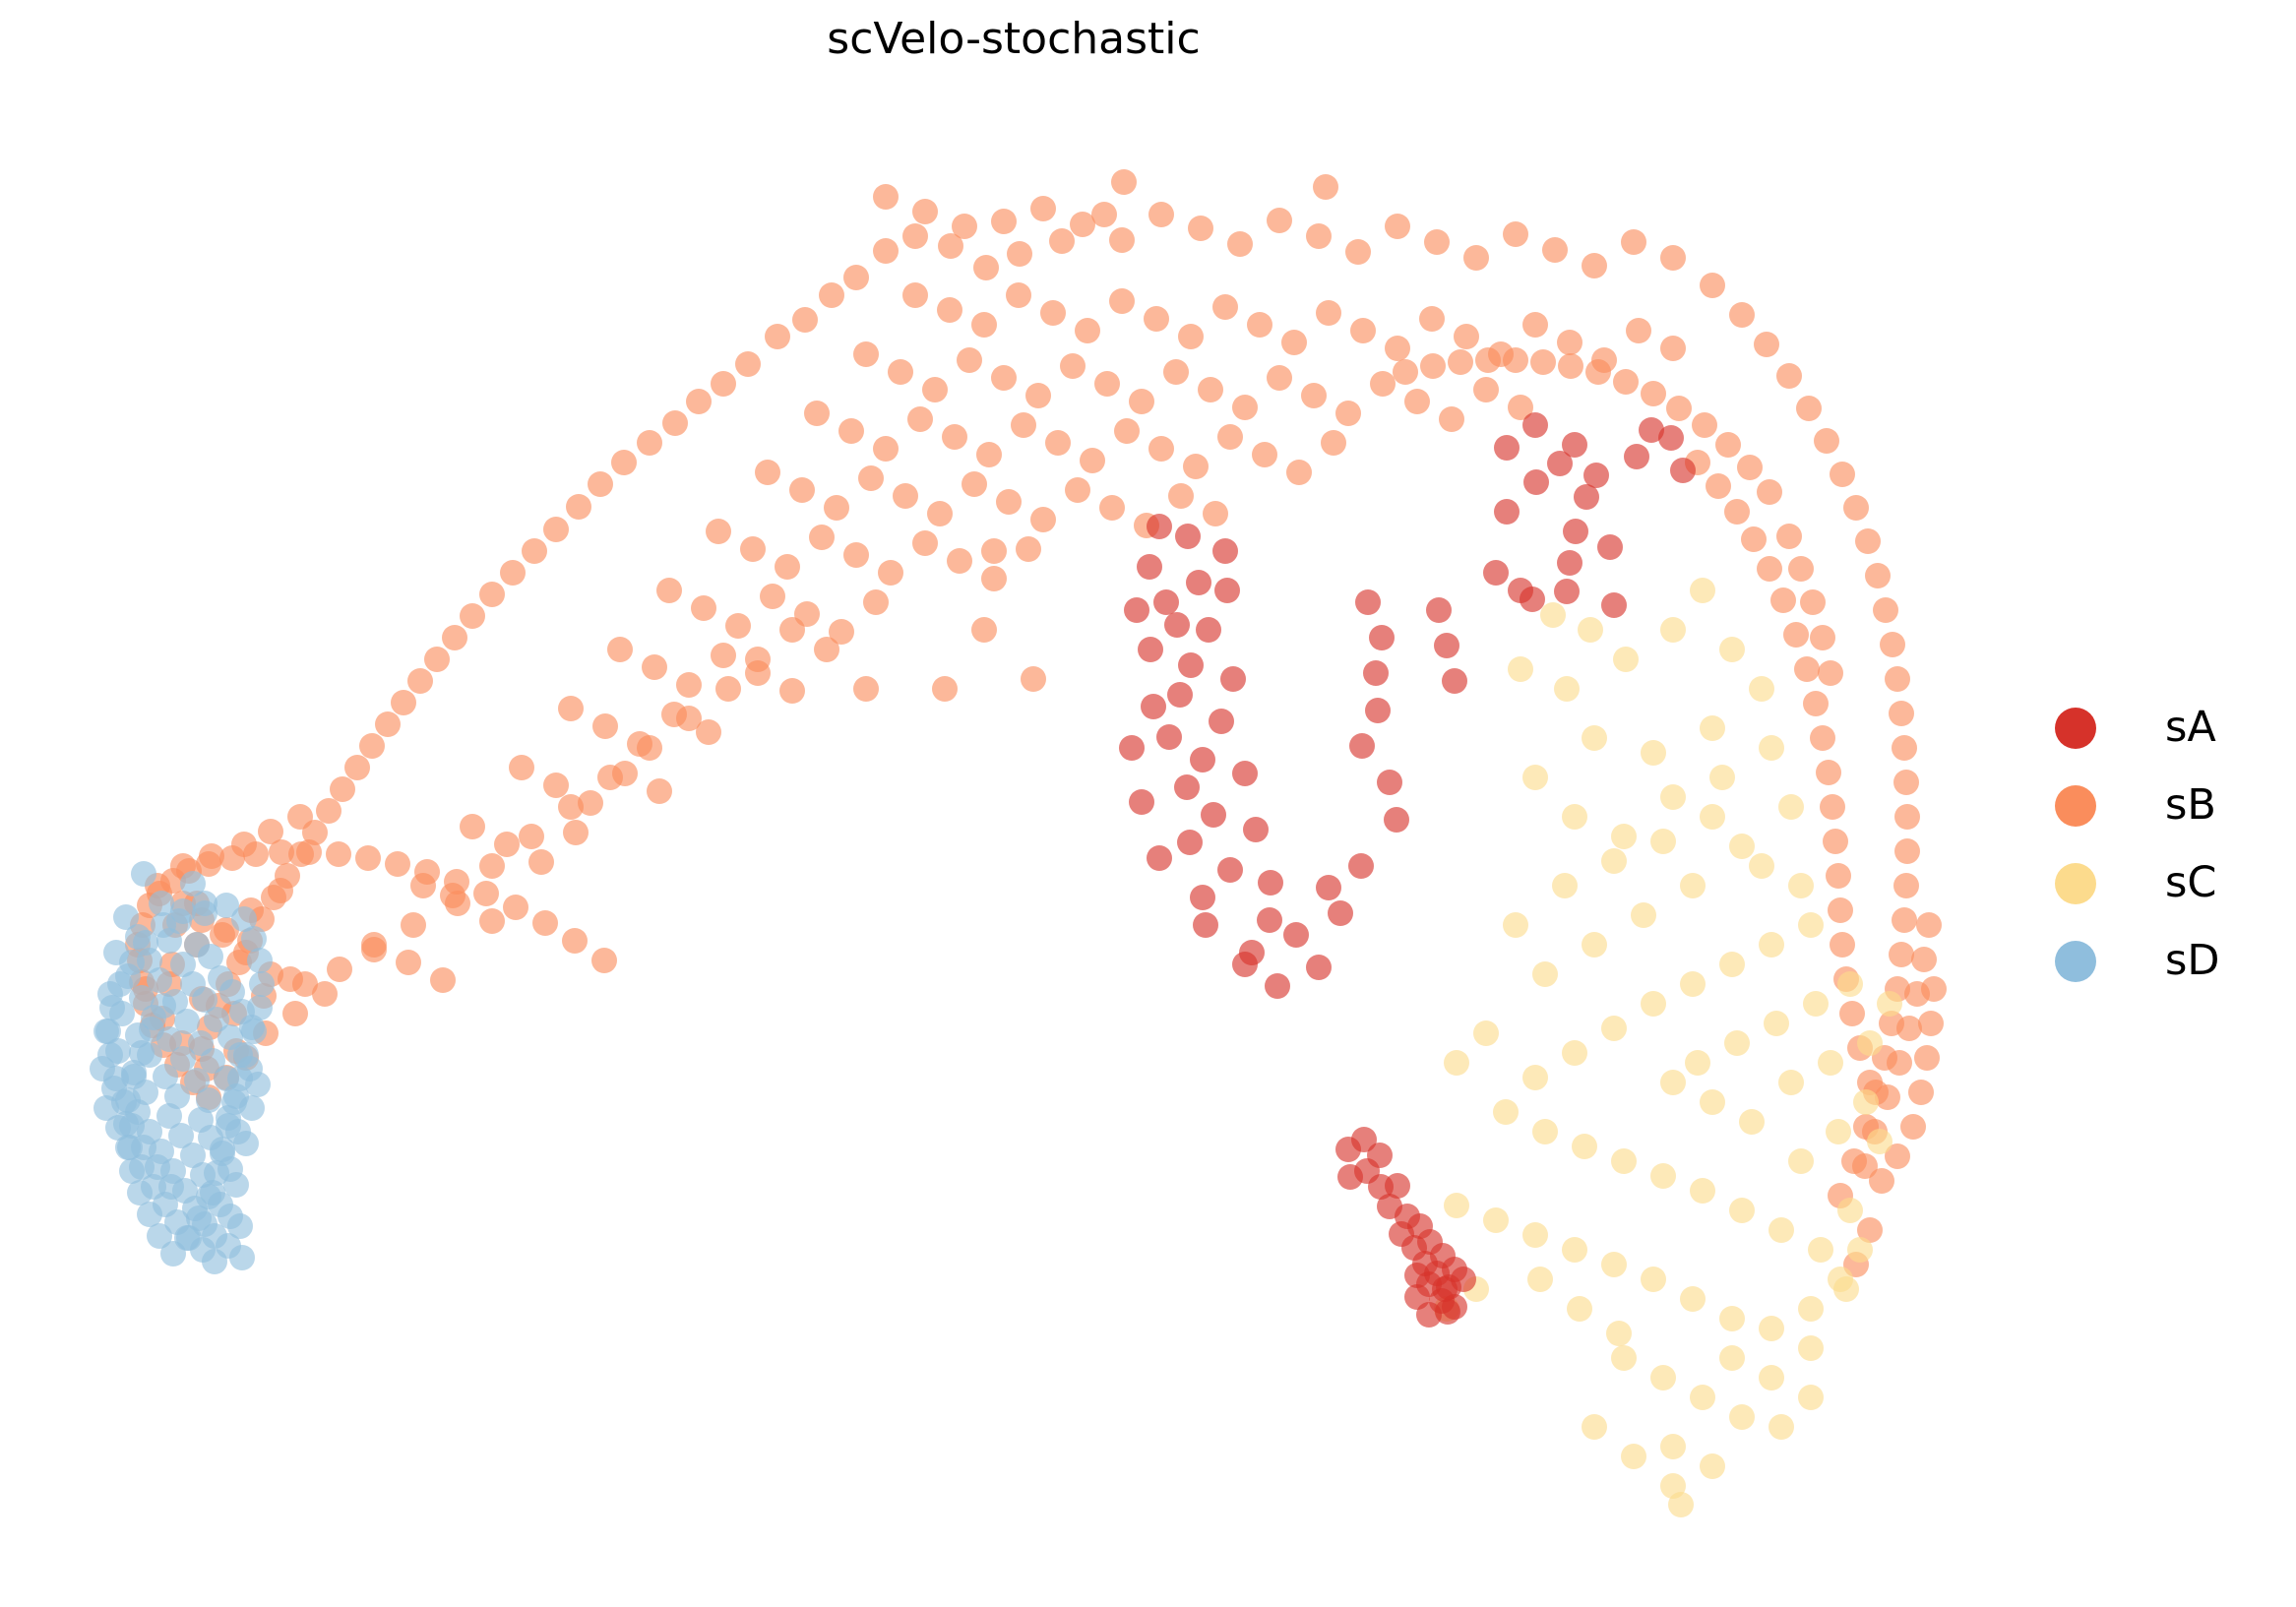 This screenshot has width=2296, height=1607. I want to click on legend-item-sD: sD, so click(2168, 961).